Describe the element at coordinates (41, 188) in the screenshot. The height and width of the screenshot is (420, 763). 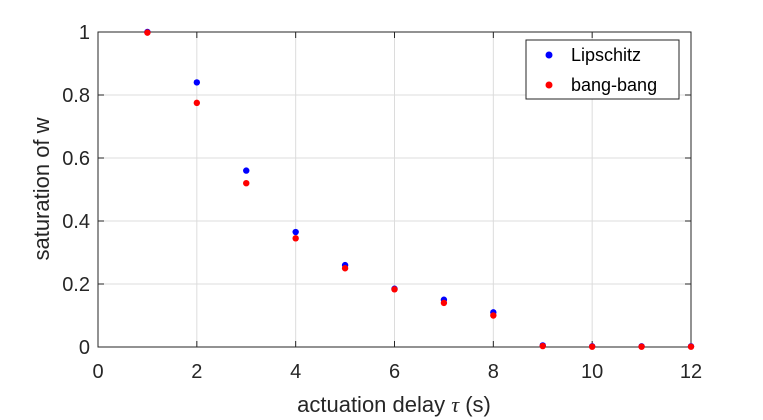
I see `y-axis-title: saturation of w` at that location.